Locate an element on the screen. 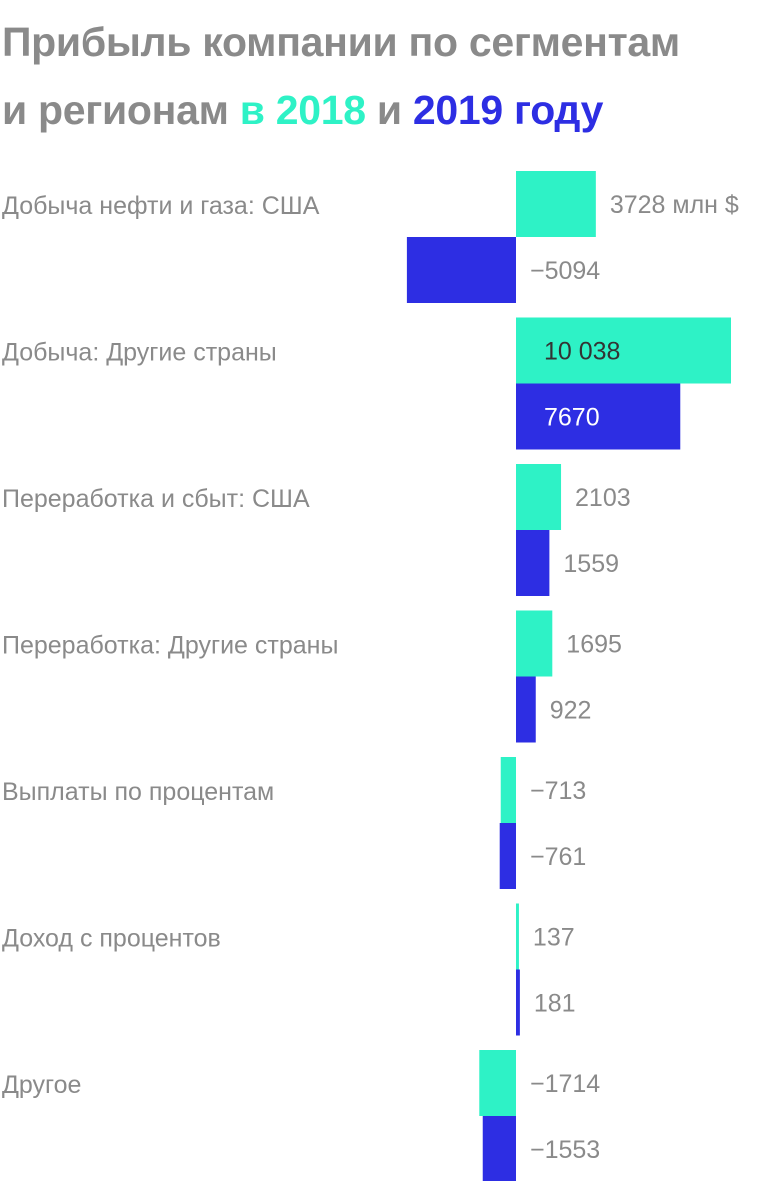  category-label: Переработка: Другие страны is located at coordinates (170, 646).